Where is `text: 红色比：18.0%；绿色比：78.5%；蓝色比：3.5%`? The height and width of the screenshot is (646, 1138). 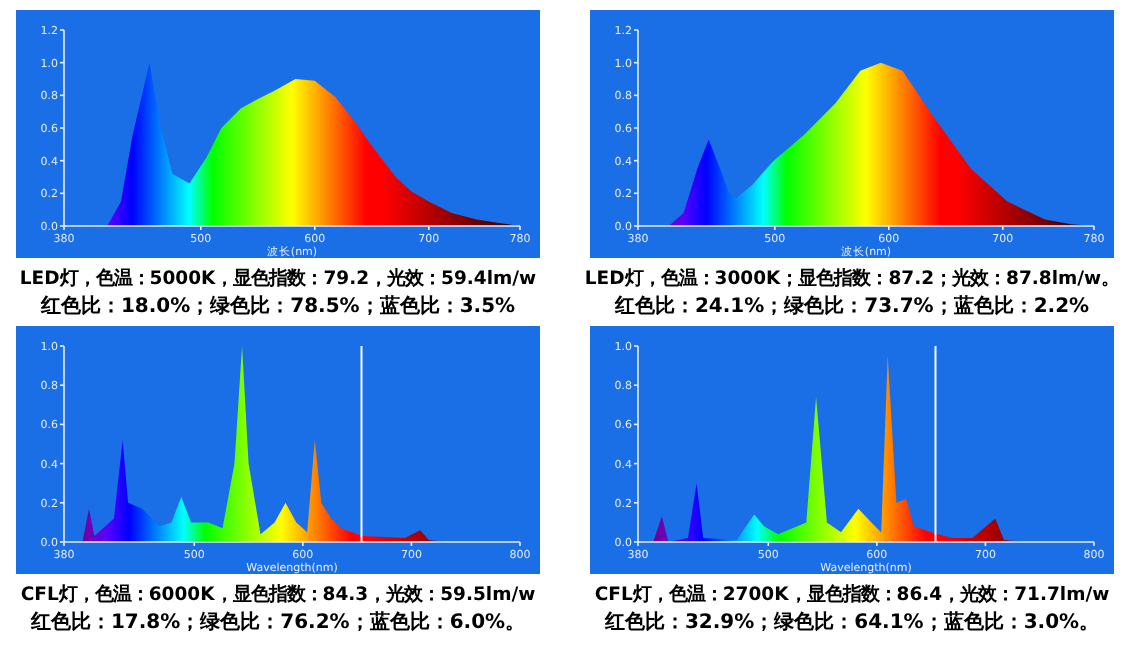 text: 红色比：18.0%；绿色比：78.5%；蓝色比：3.5% is located at coordinates (277, 306).